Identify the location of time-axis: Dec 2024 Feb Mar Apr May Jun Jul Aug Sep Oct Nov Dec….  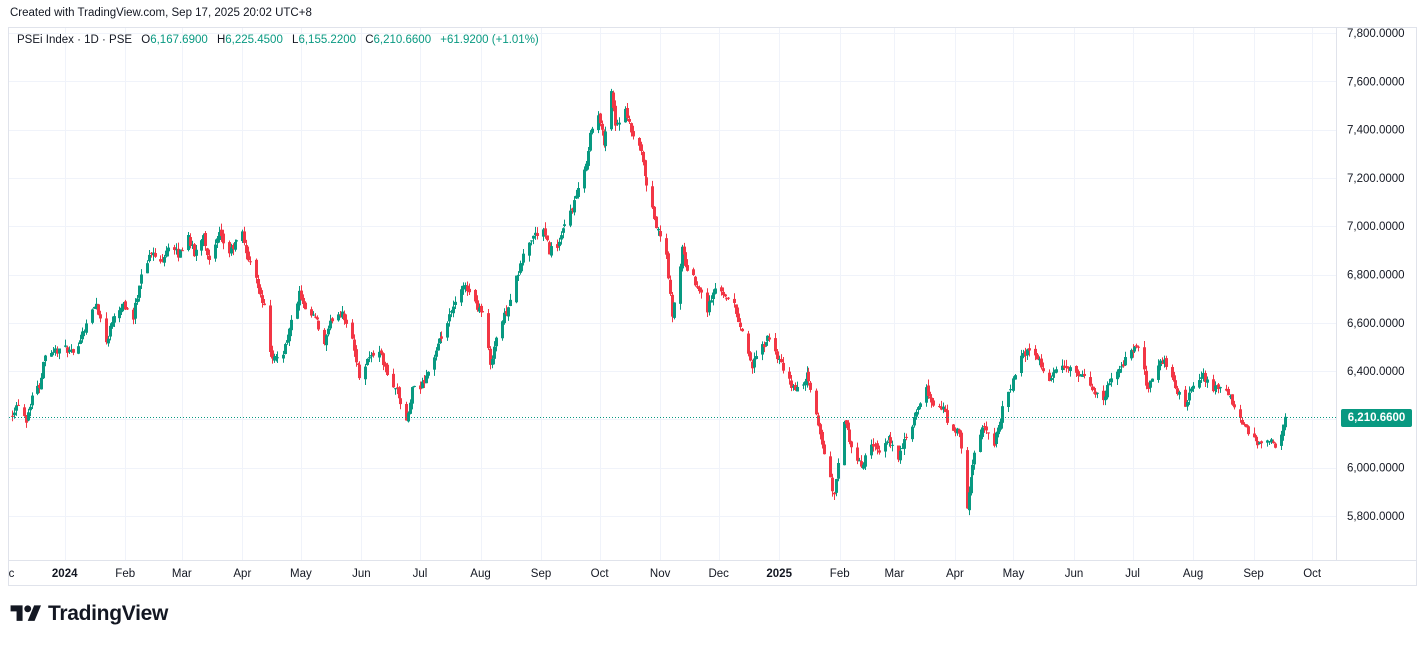
(708, 570).